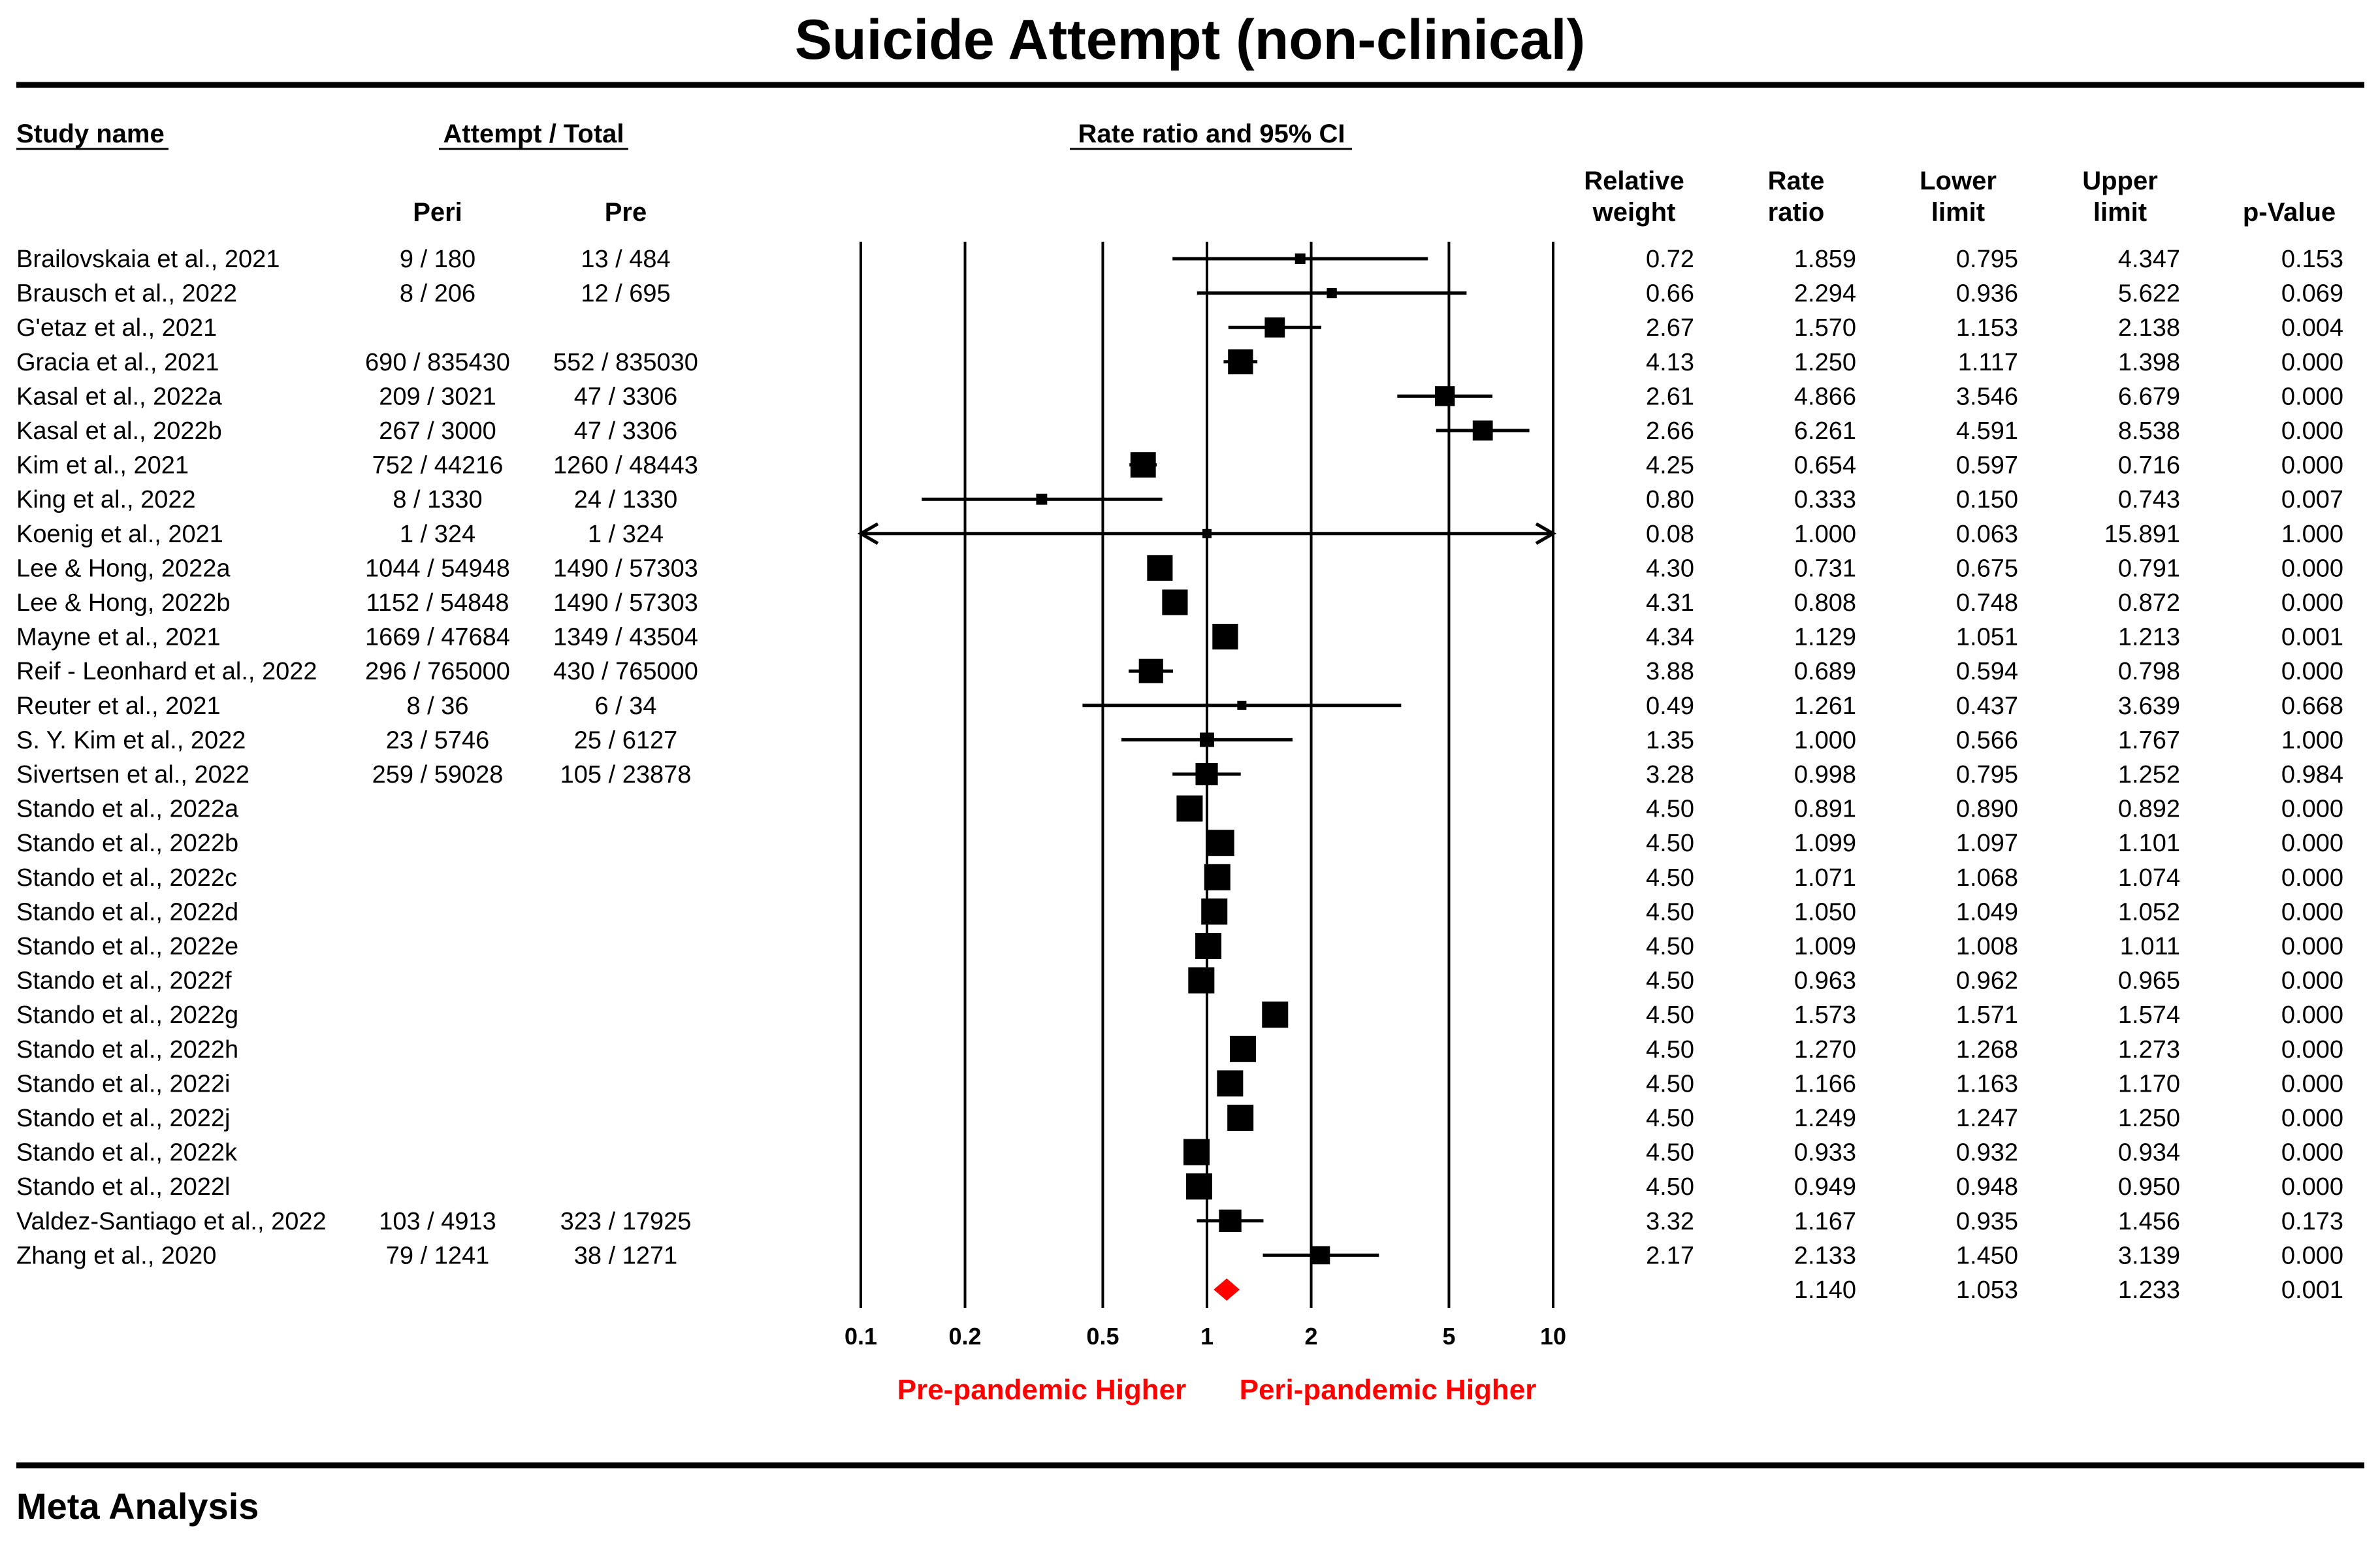 The height and width of the screenshot is (1545, 2380). I want to click on upper-limit: 2.138, so click(2149, 328).